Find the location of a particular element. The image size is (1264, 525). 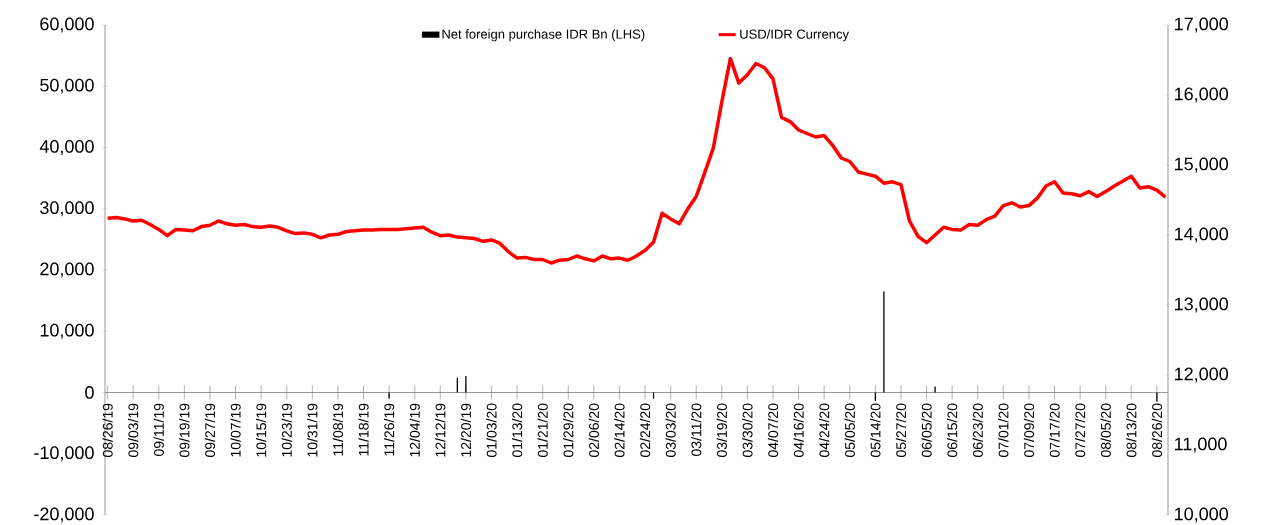

x-tick-label: 07/27/20 is located at coordinates (1080, 430).